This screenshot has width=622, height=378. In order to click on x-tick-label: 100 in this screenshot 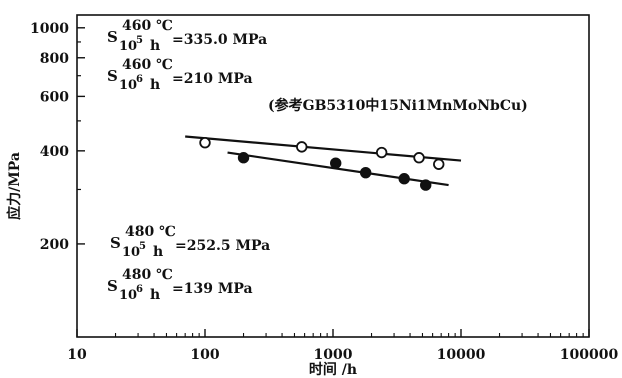, I will do `click(204, 355)`.